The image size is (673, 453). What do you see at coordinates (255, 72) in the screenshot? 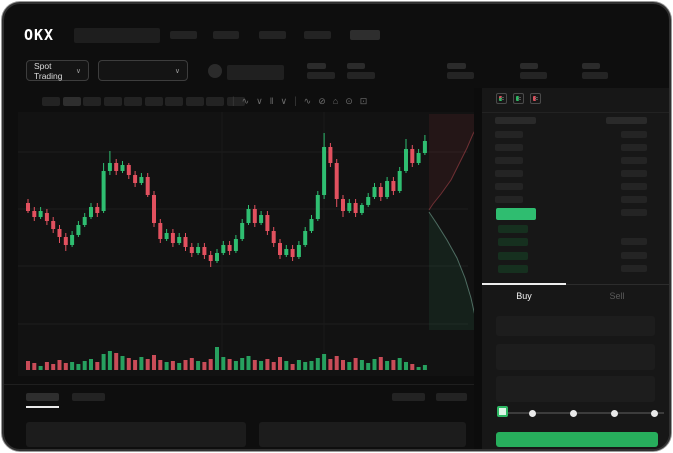
I see `pair-name-placeholder` at bounding box center [255, 72].